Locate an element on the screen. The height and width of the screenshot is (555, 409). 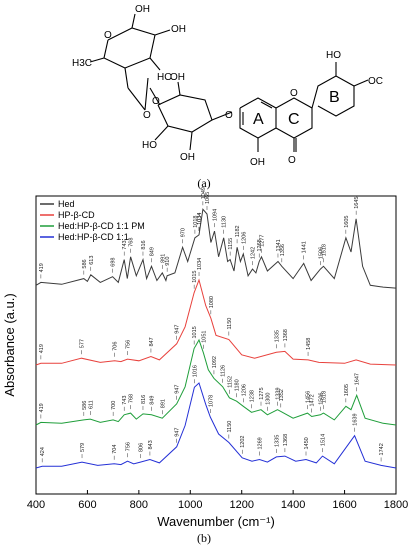
peak-label: 1450 is located at coordinates (307, 443).